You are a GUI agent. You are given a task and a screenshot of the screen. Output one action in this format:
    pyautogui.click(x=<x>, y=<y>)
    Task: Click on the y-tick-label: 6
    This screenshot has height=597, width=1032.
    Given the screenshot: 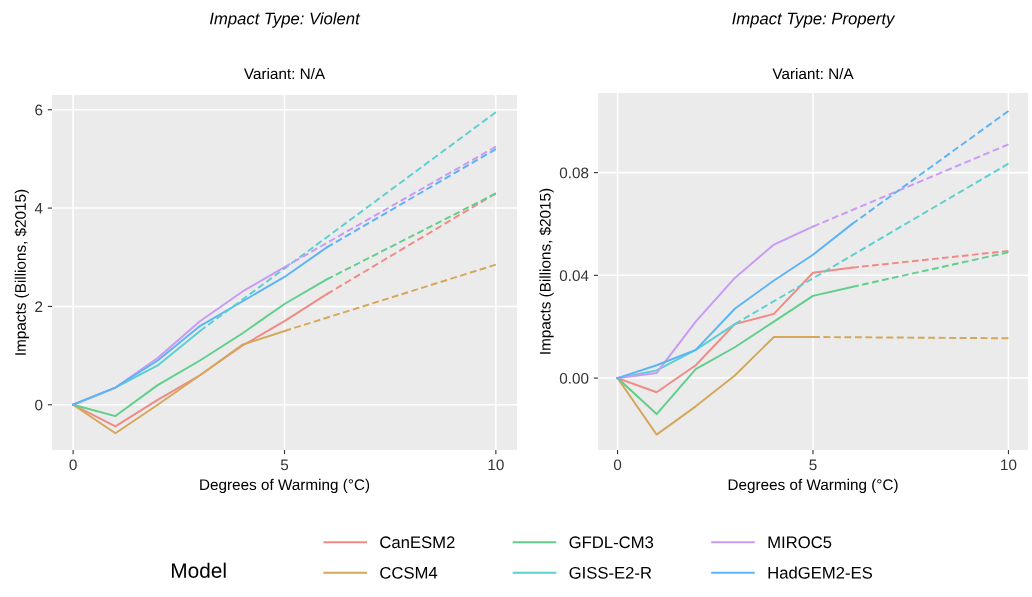 What is the action you would take?
    pyautogui.click(x=39, y=110)
    